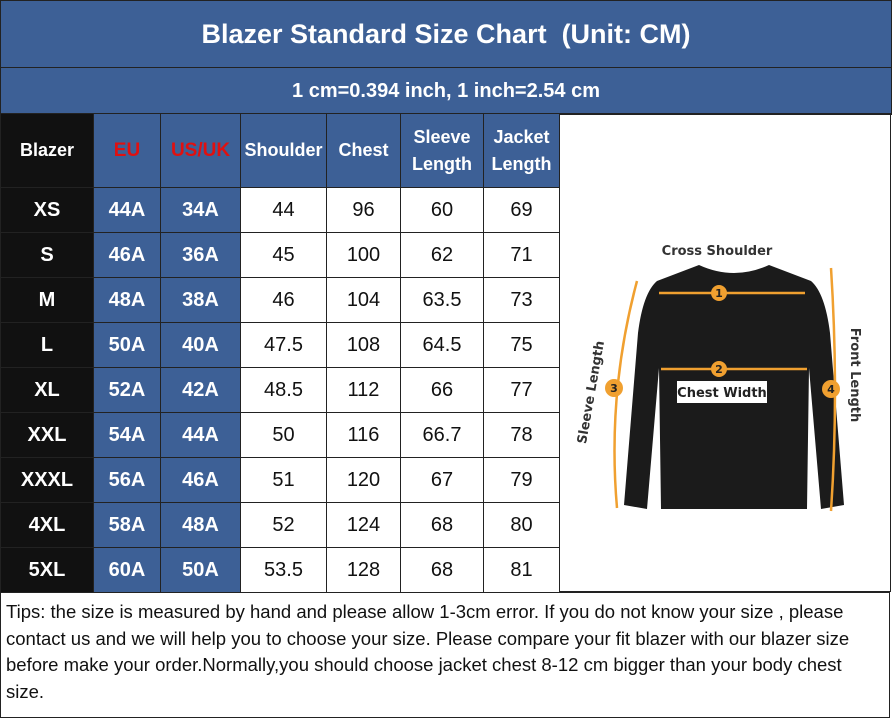 The width and height of the screenshot is (892, 719). Describe the element at coordinates (442, 480) in the screenshot. I see `cell: 67` at that location.